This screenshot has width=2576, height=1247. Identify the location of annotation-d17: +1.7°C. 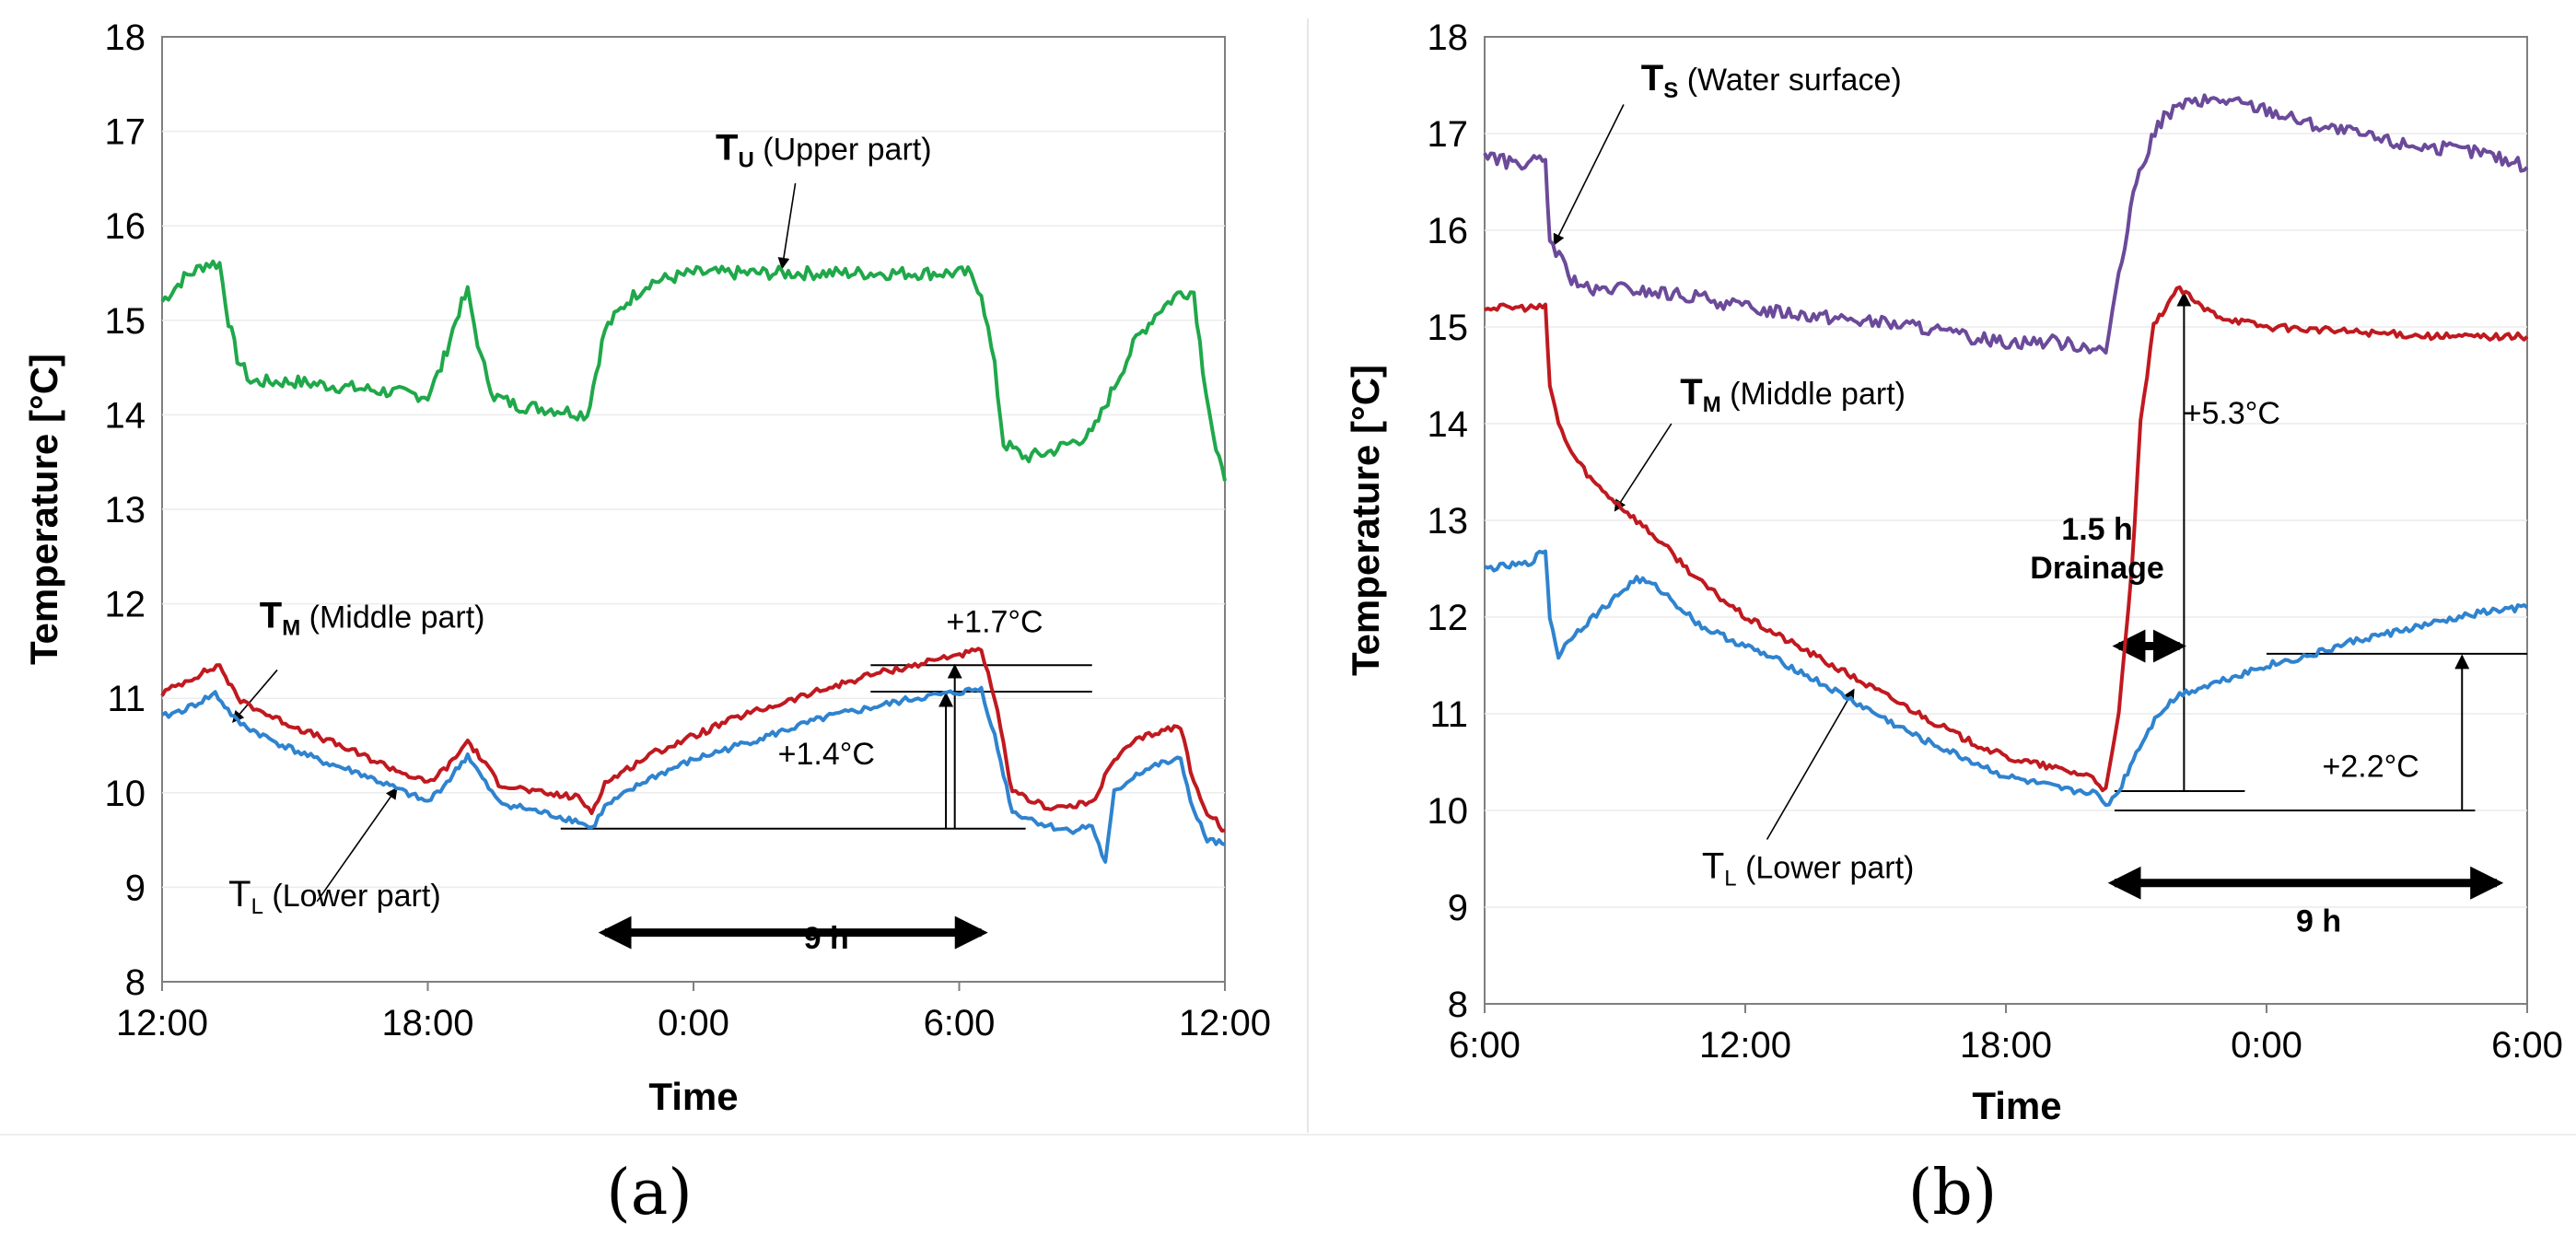
(994, 621).